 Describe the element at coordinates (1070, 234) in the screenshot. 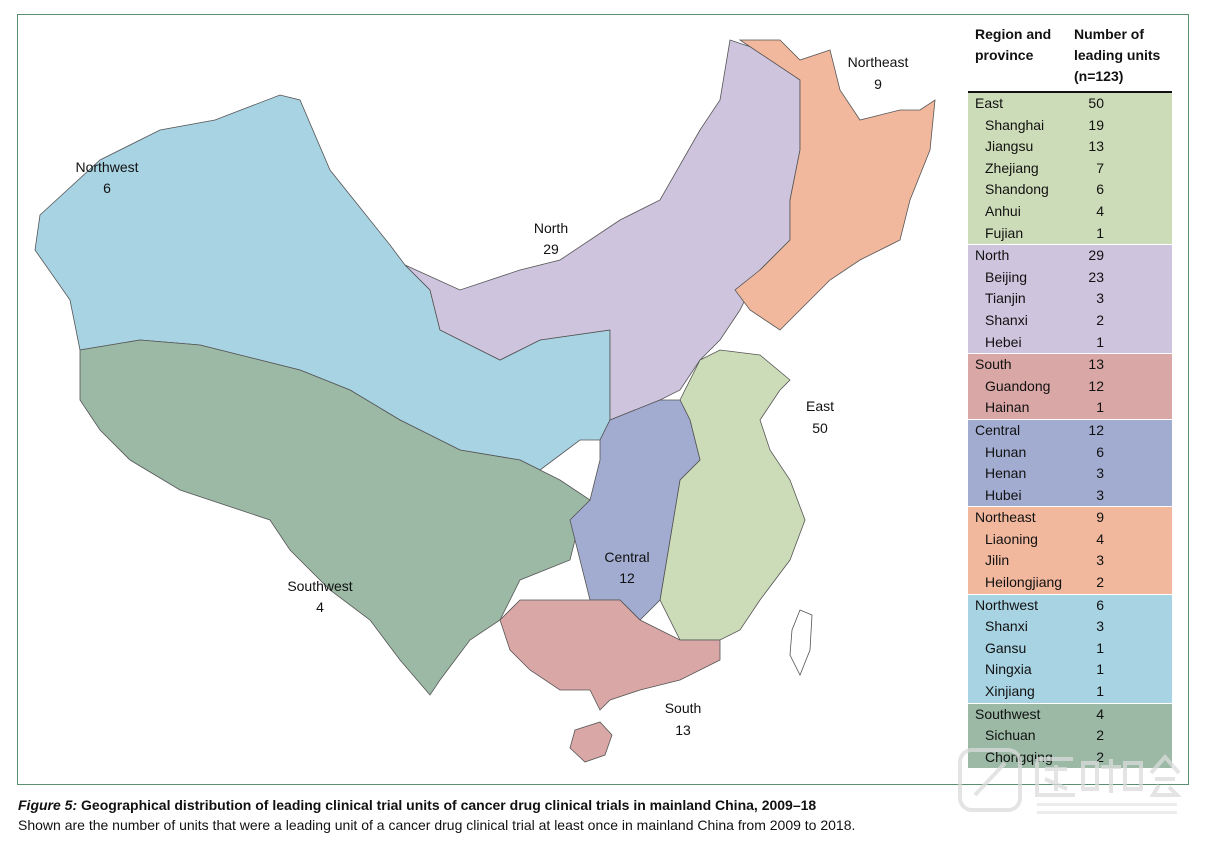

I see `table-row-province: Fujian 1` at that location.